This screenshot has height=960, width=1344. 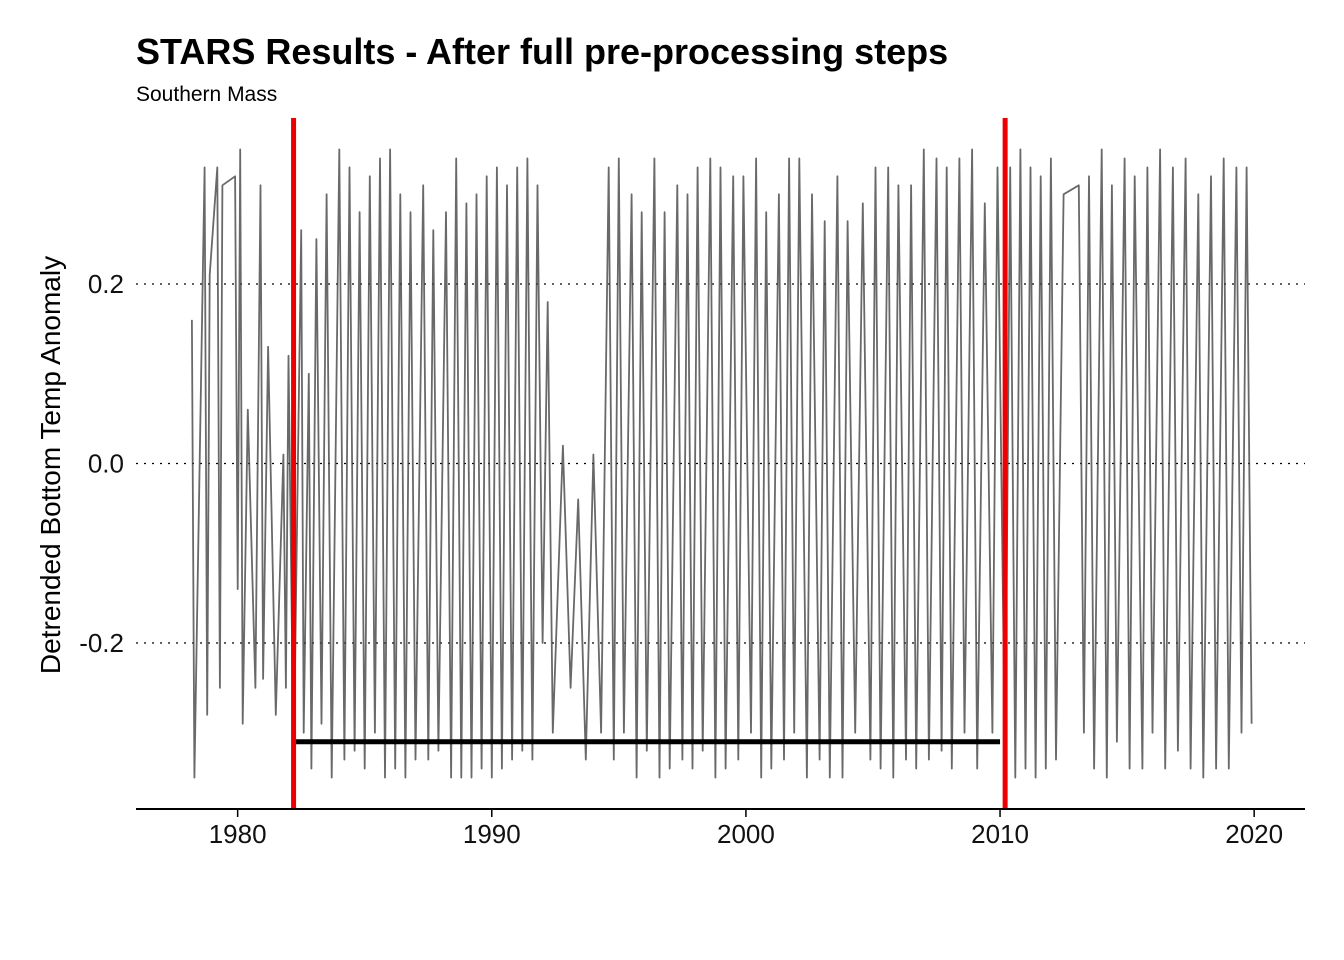 What do you see at coordinates (1254, 834) in the screenshot?
I see `x-tick-label: 2020` at bounding box center [1254, 834].